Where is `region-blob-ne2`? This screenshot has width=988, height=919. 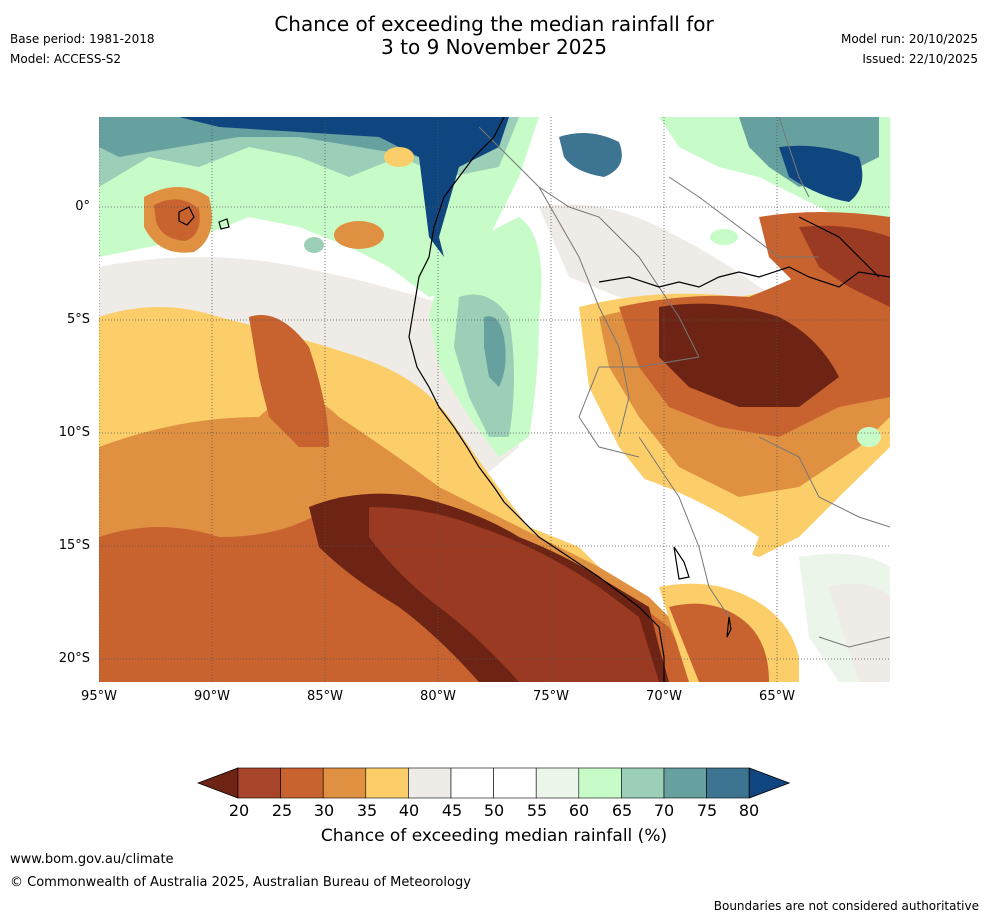 region-blob-ne2 is located at coordinates (590, 155).